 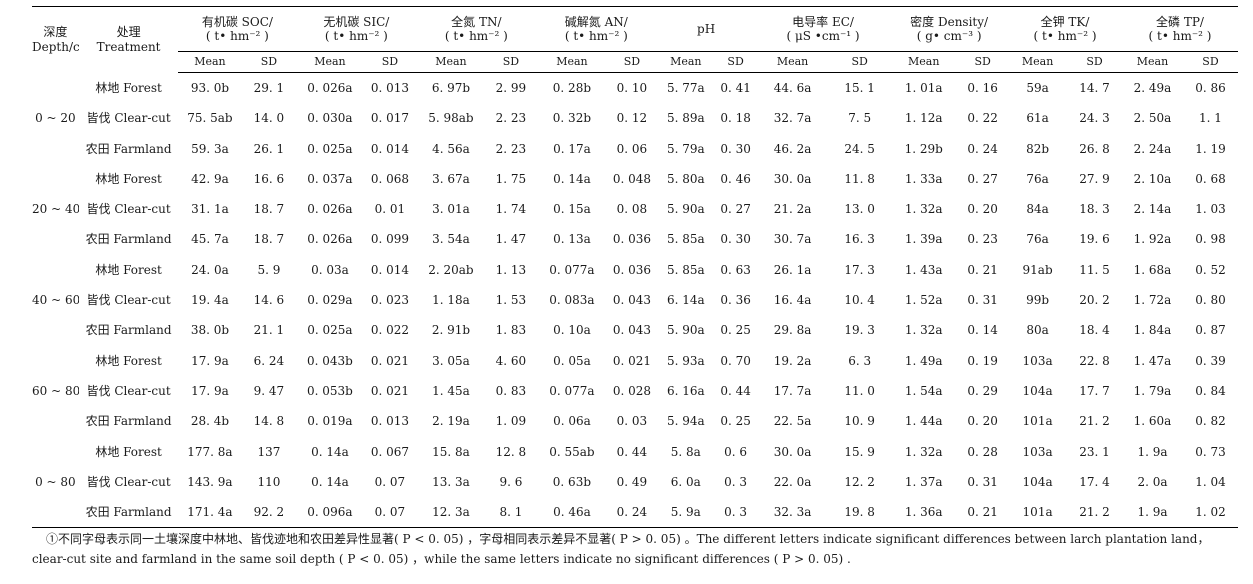 What do you see at coordinates (1210, 148) in the screenshot?
I see `sd-cell: 1. 19` at bounding box center [1210, 148].